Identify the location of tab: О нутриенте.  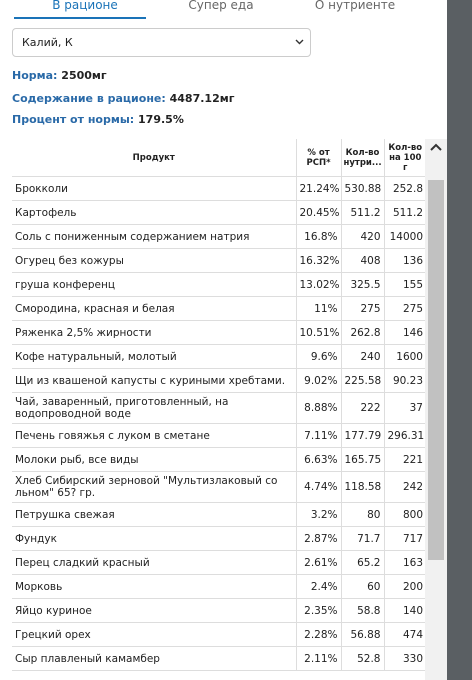
(355, 6).